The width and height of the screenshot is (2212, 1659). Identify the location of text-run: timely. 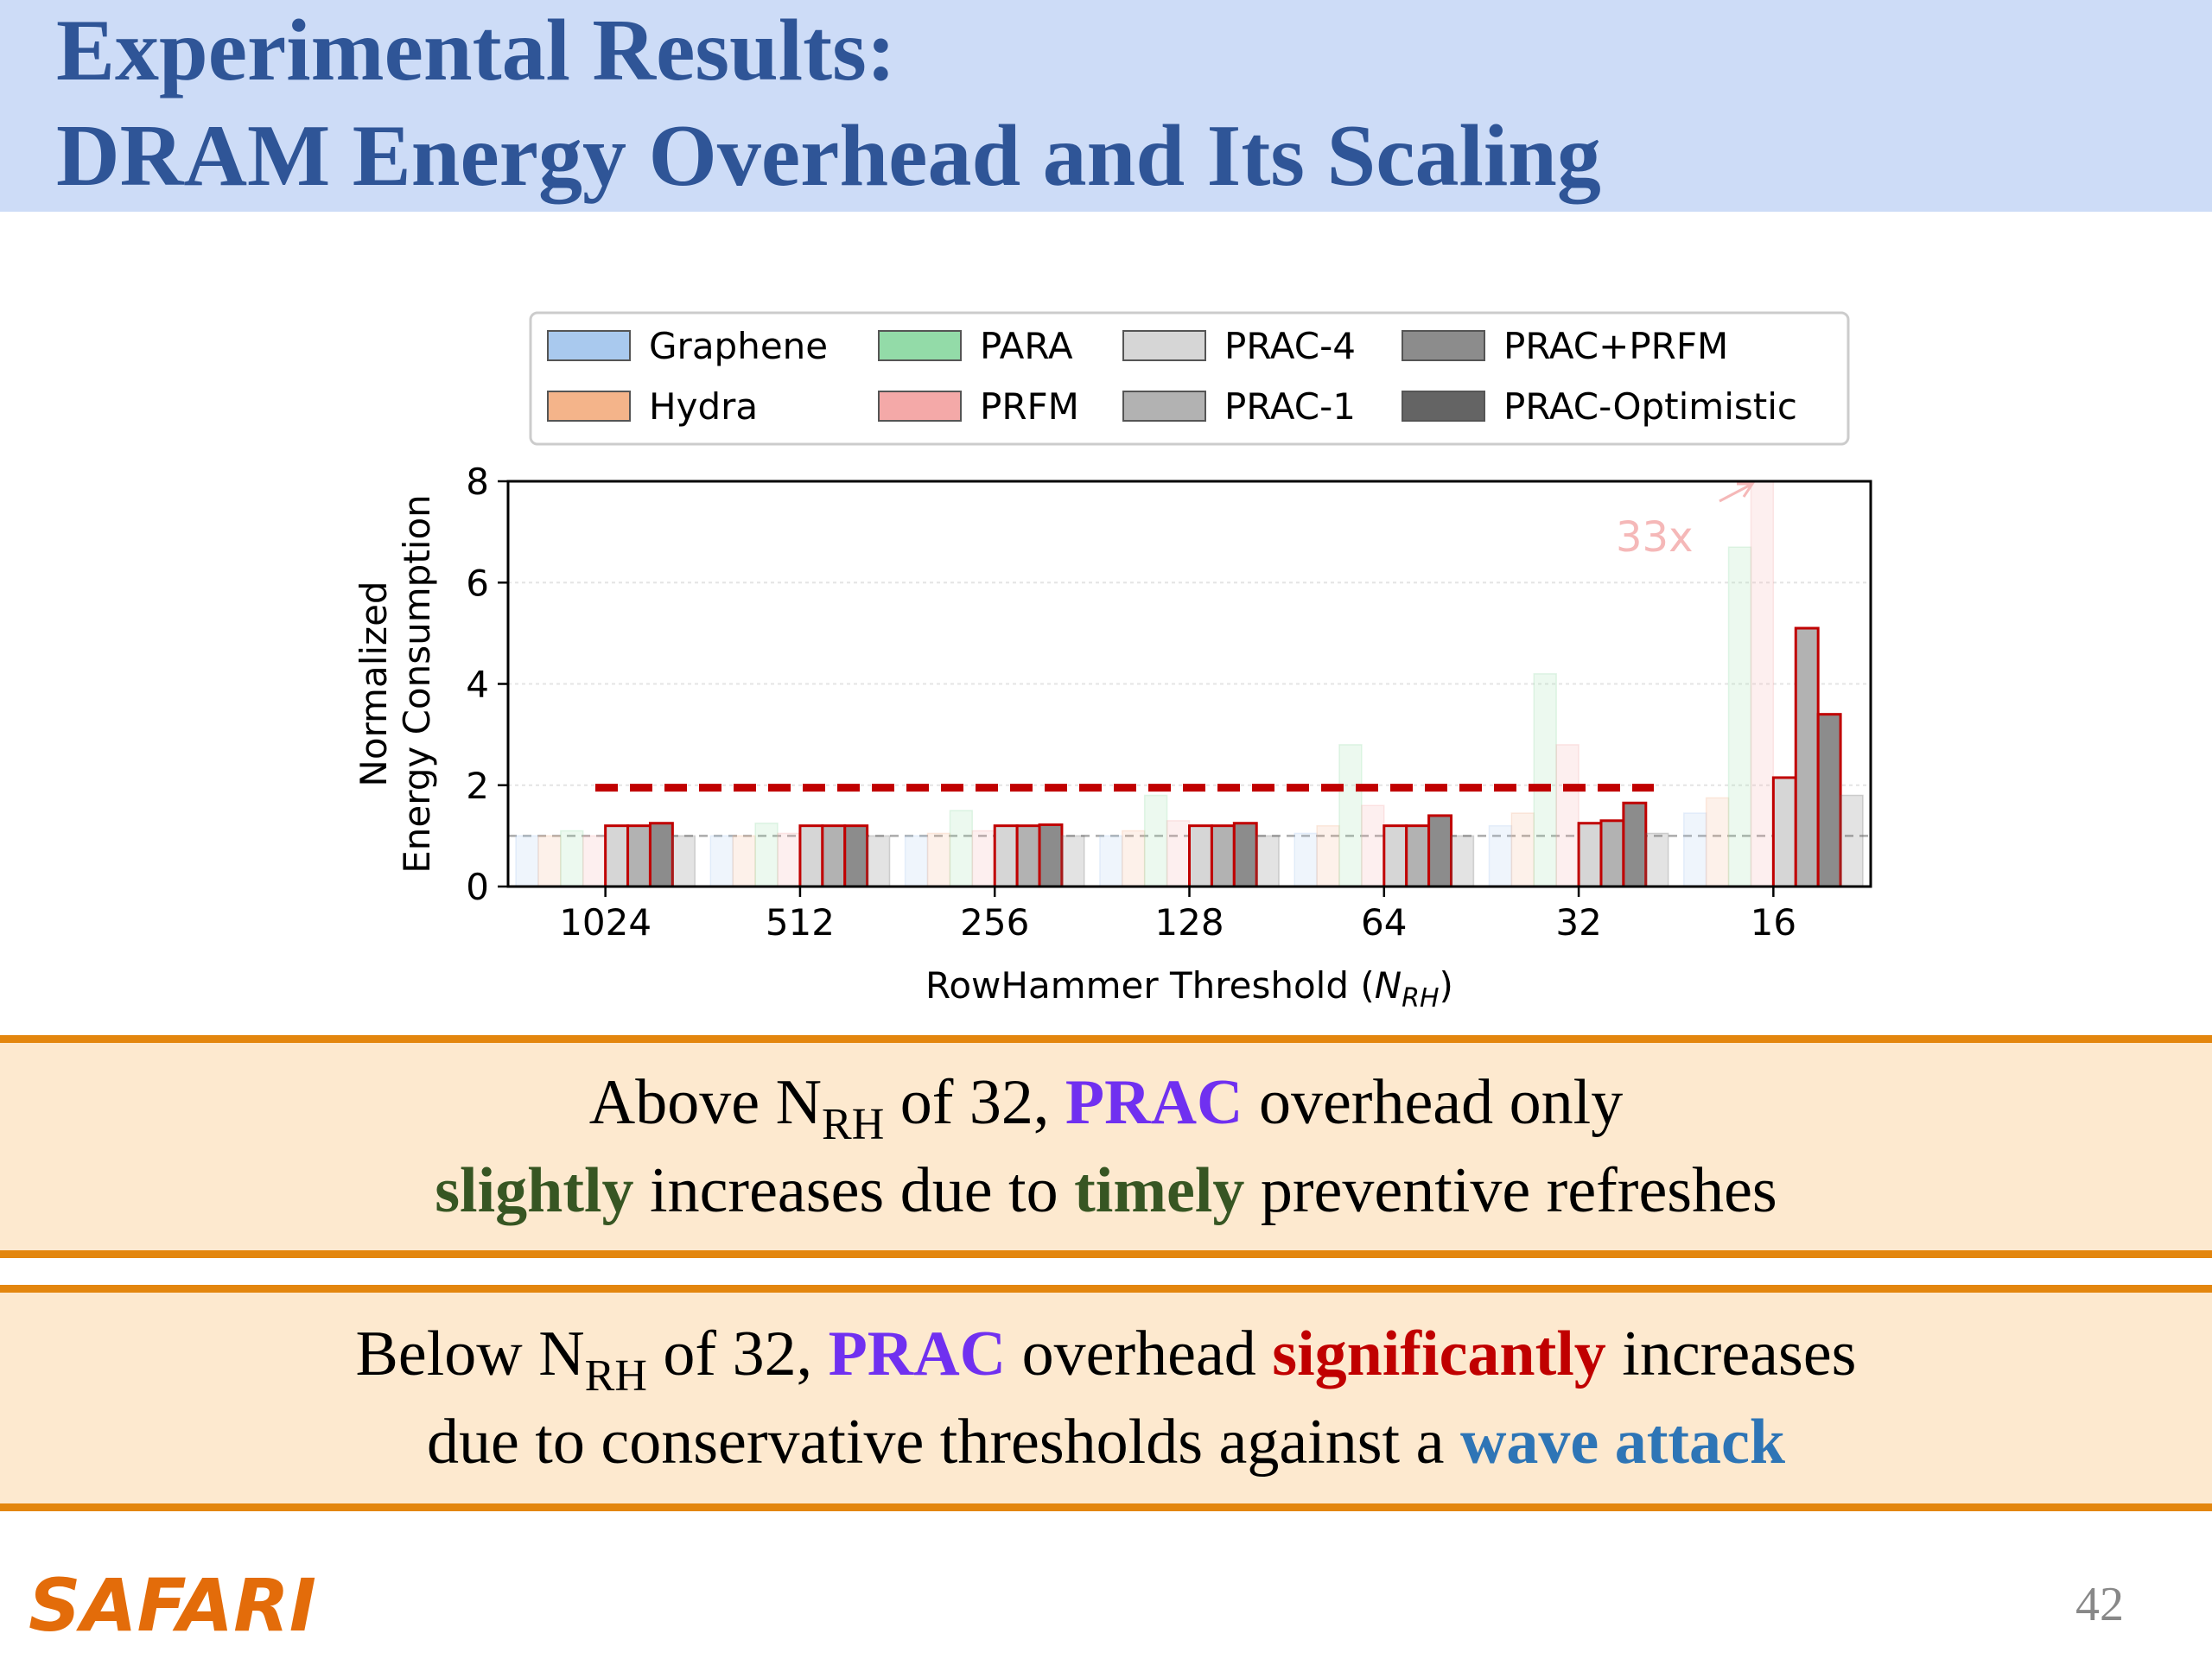
(1159, 1190).